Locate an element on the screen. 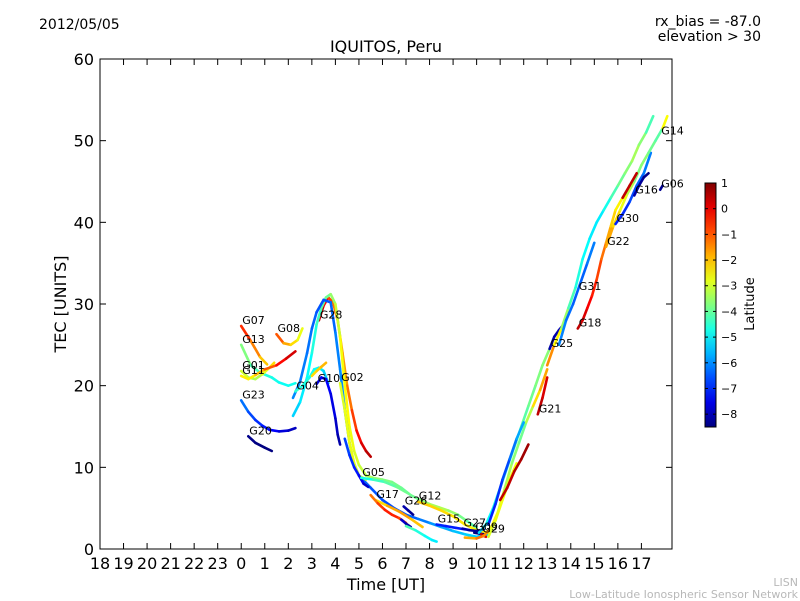 The image size is (800, 601). series-g13 is located at coordinates (268, 365).